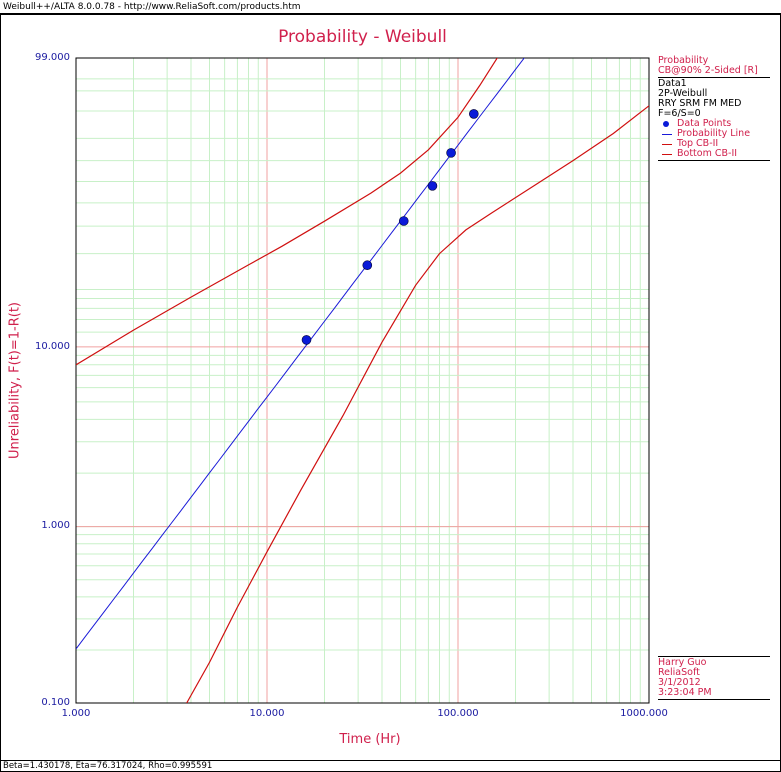  I want to click on info-company: ReliaSoft, so click(679, 672).